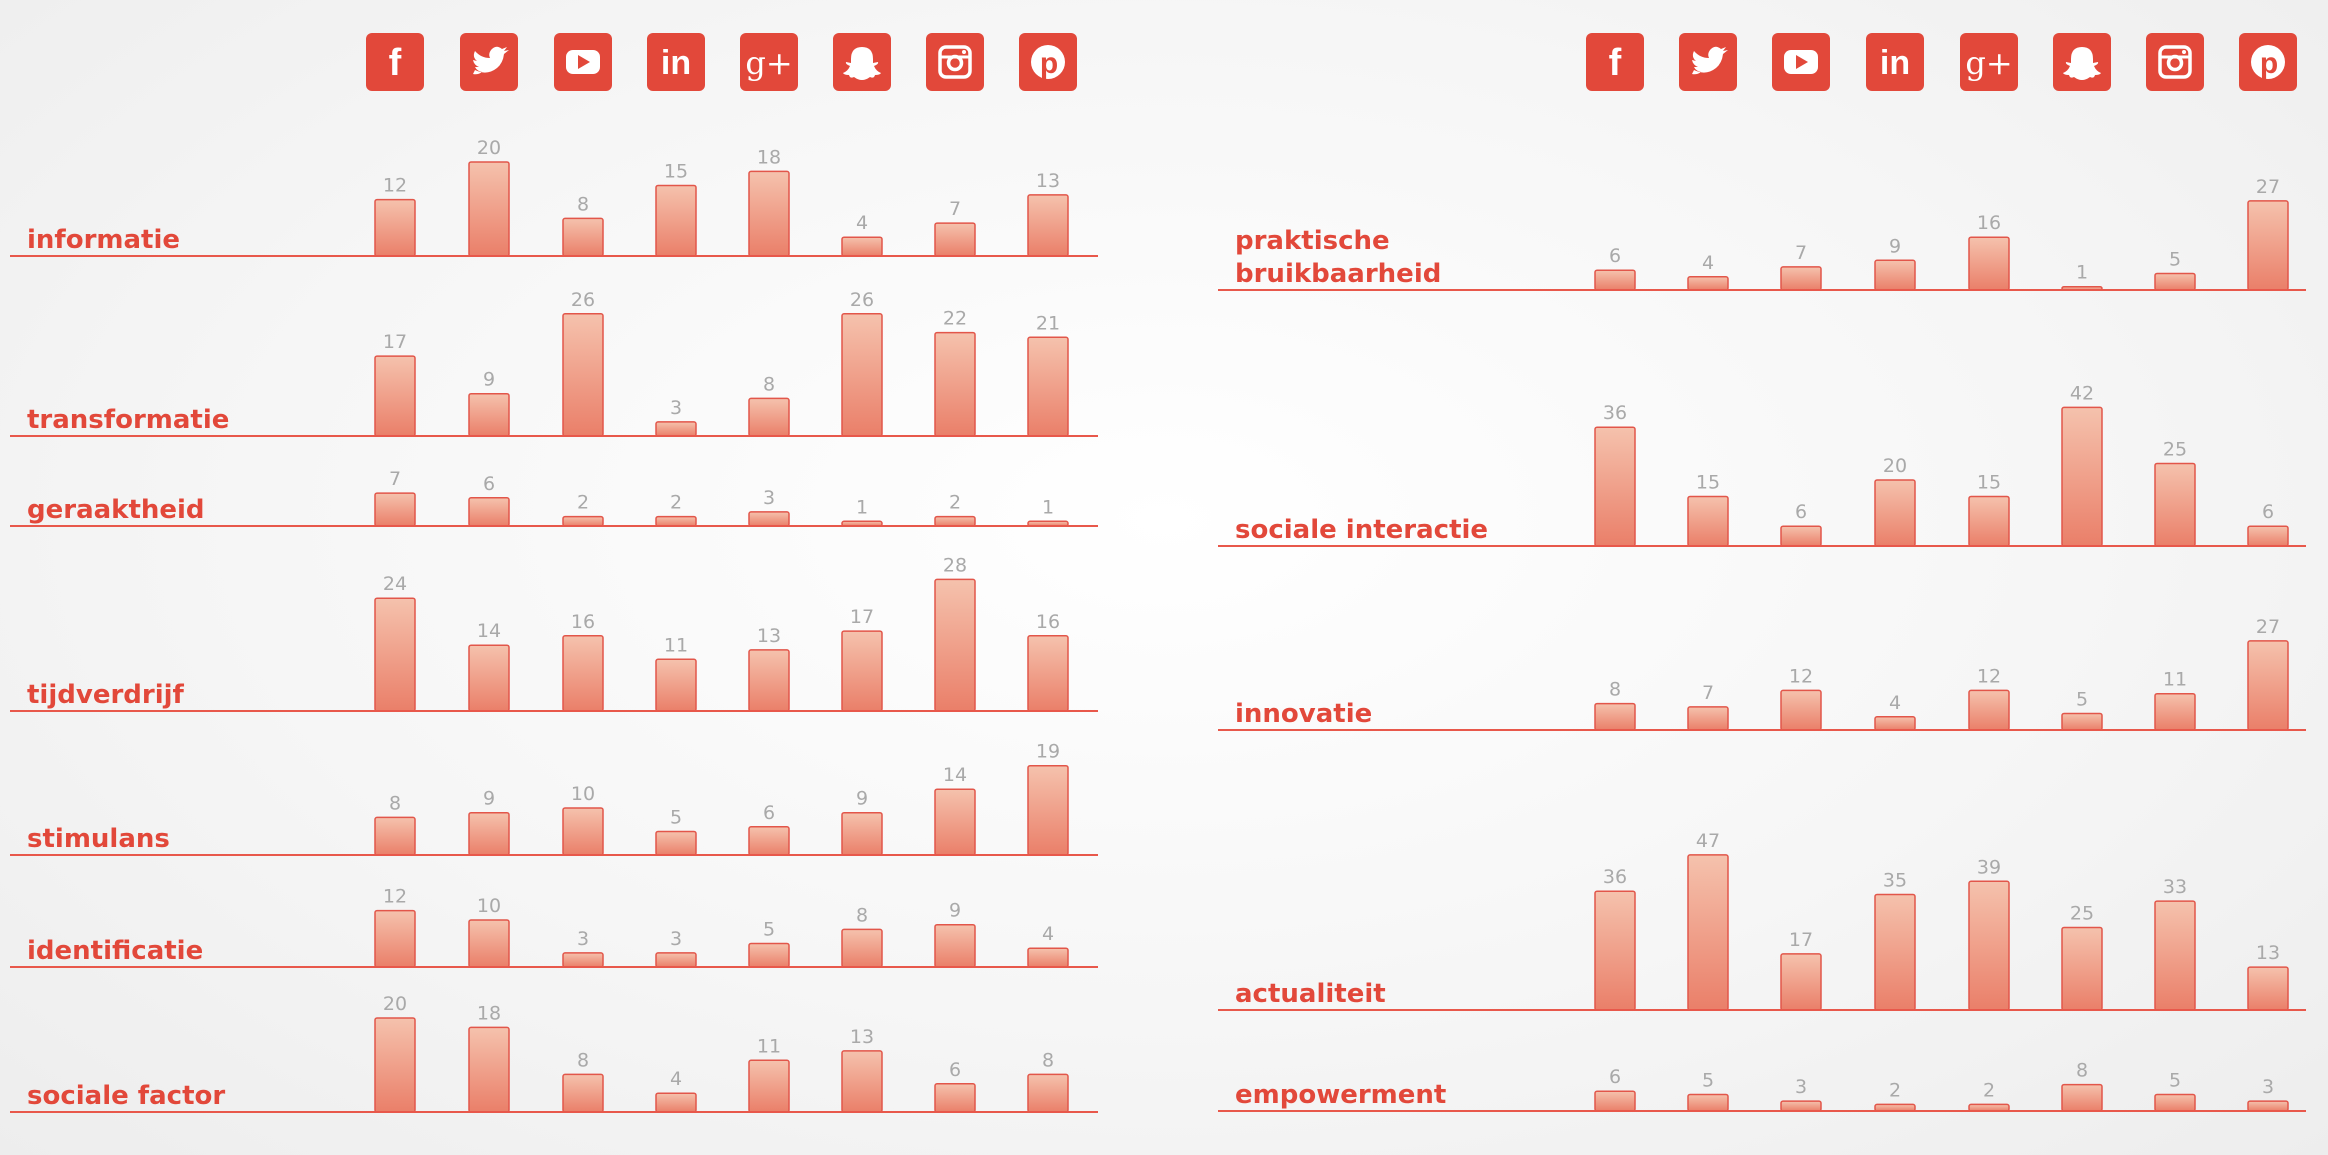  Describe the element at coordinates (676, 62) in the screenshot. I see `linkedin-icon: in` at that location.